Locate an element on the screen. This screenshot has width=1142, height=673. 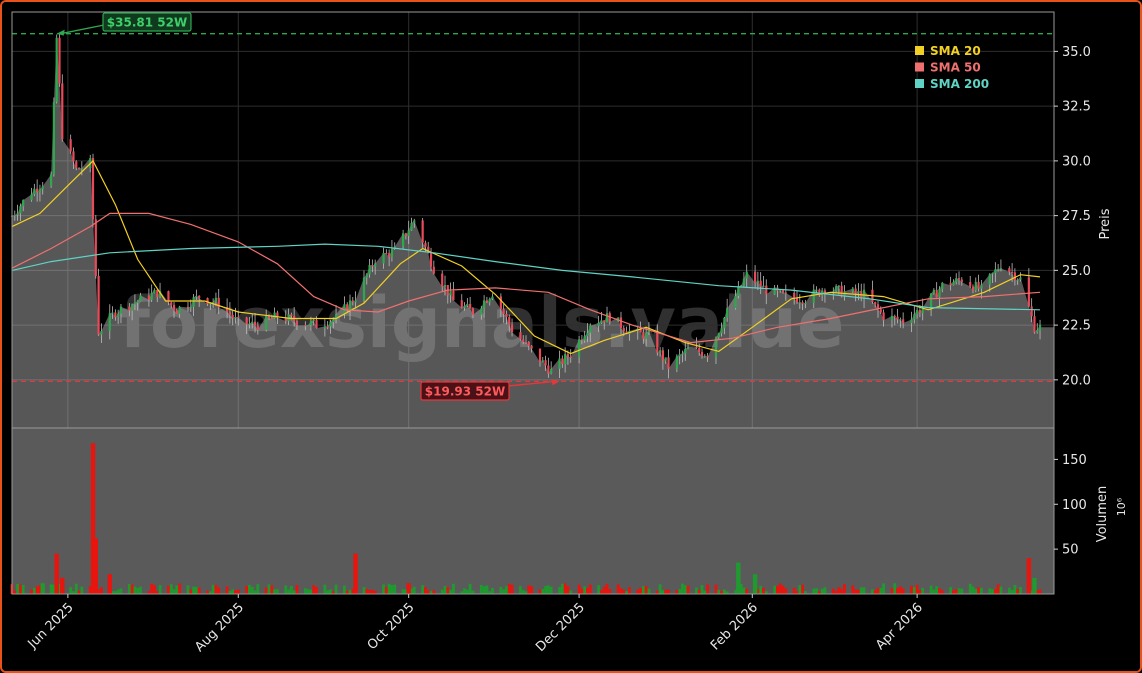
high-52w-arrowhead is located at coordinates (60, 32).